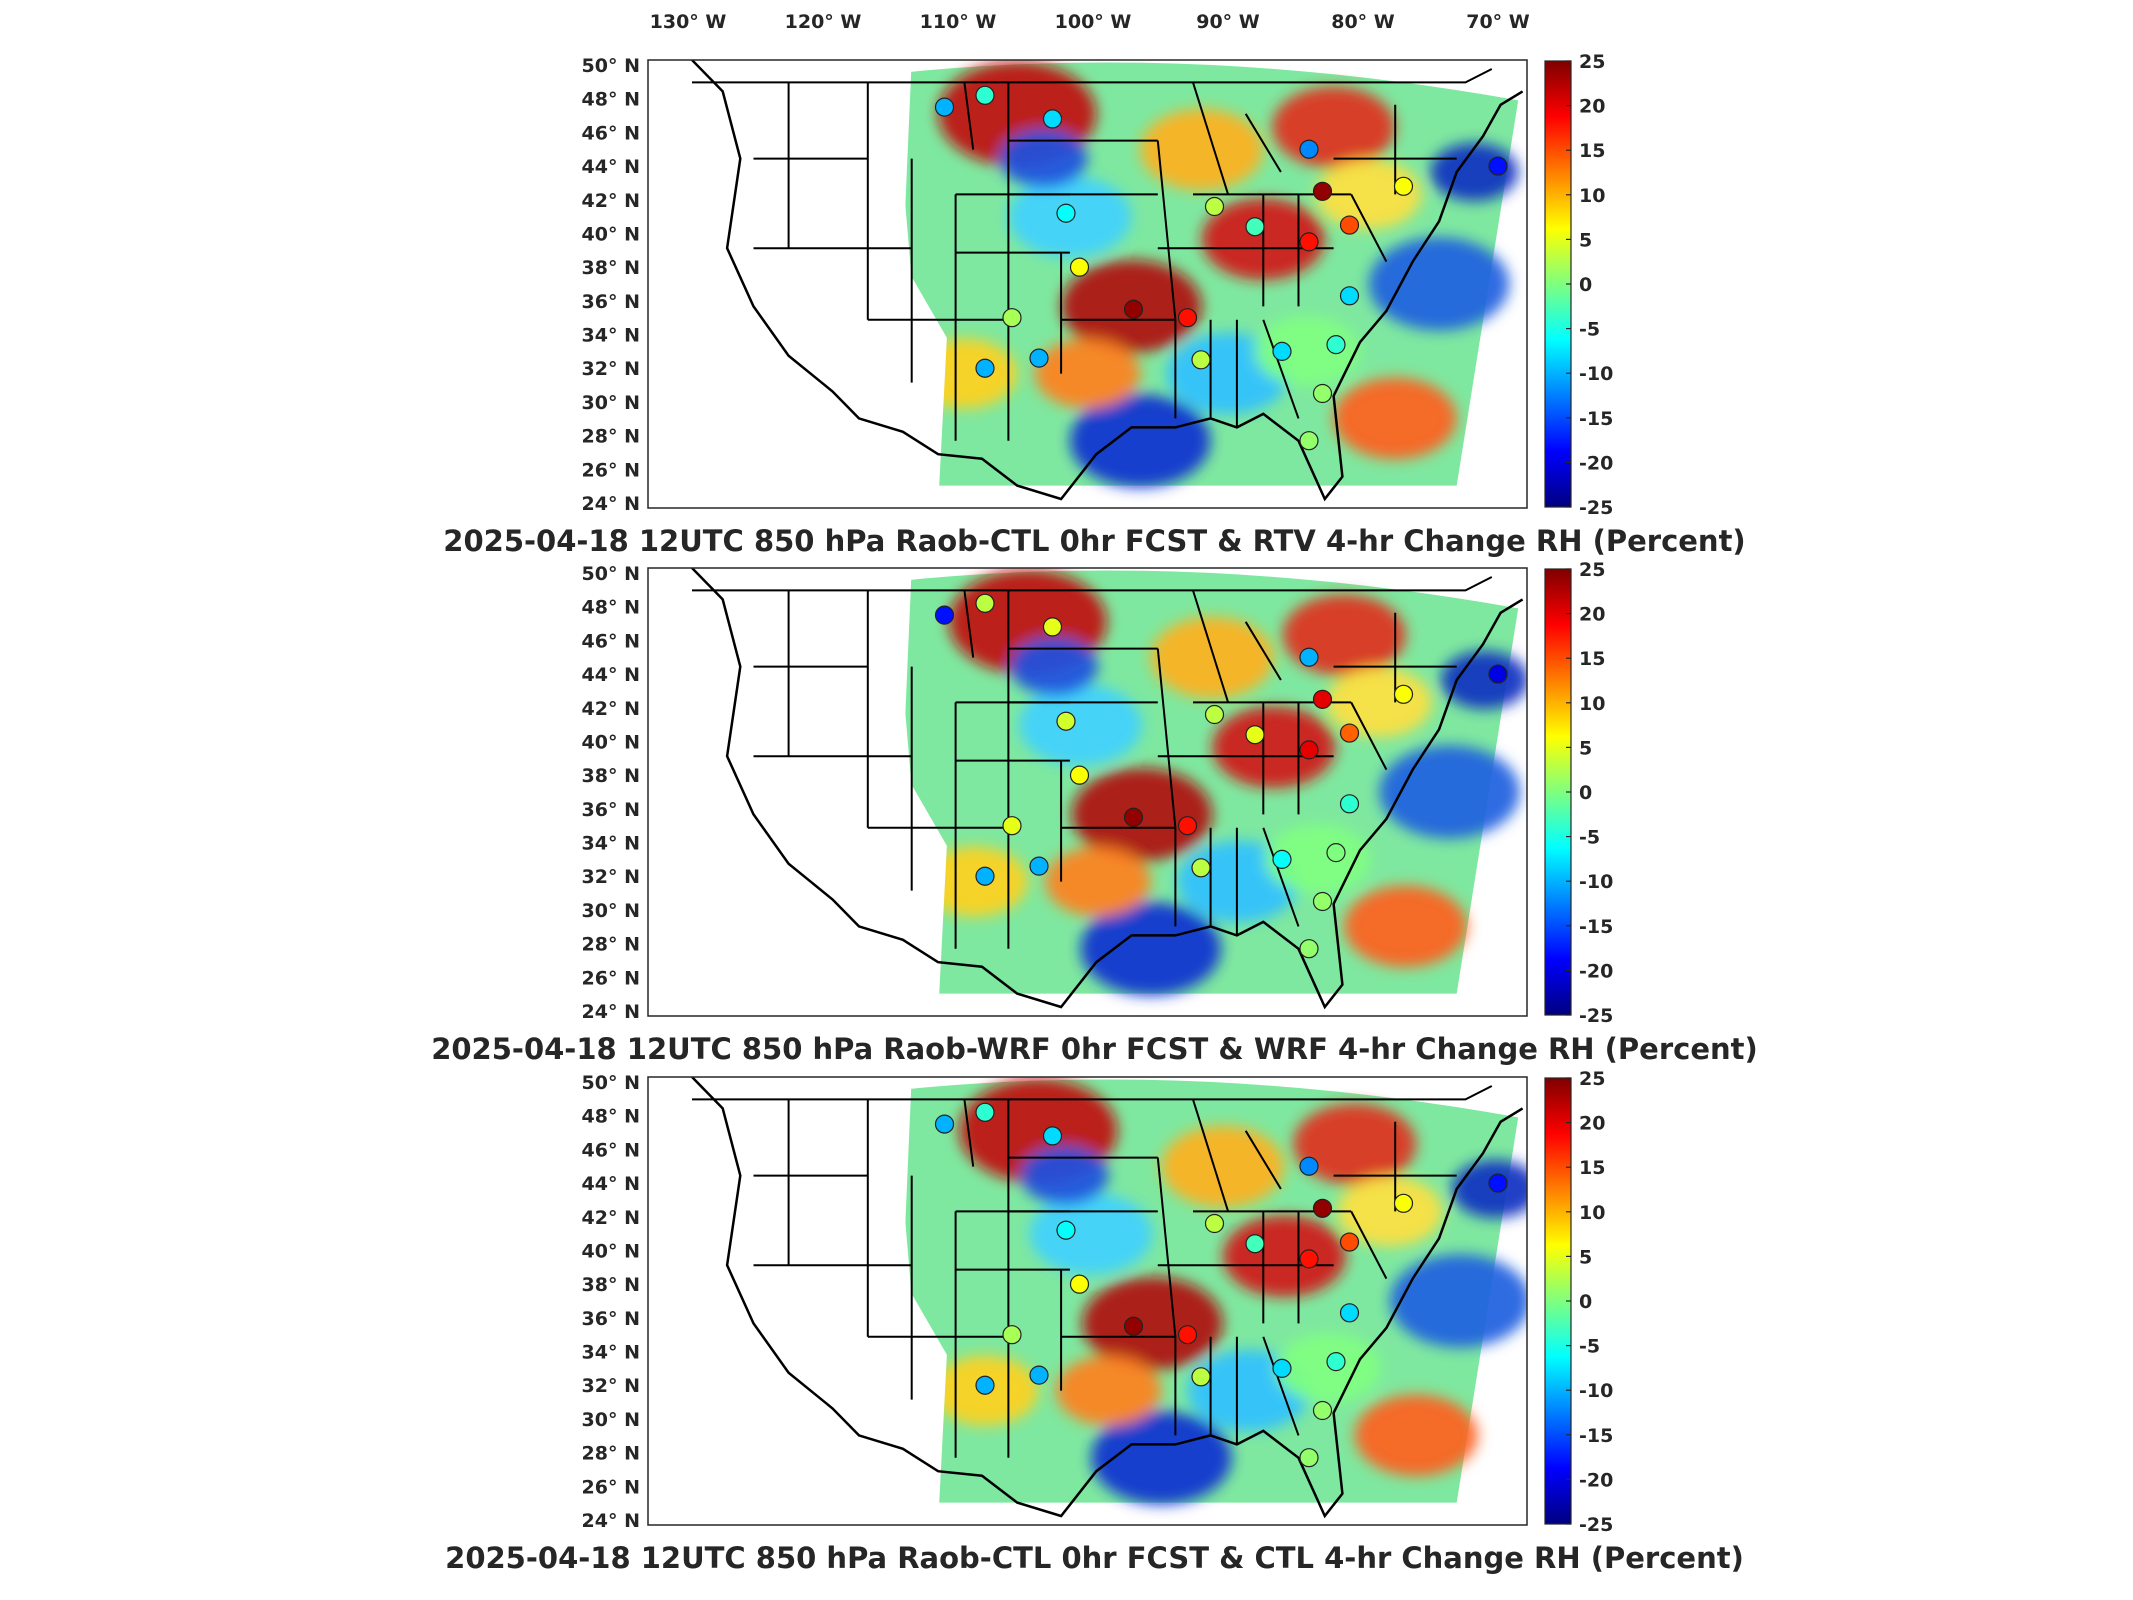  Describe the element at coordinates (1092, 1093) in the screenshot. I see `northern-border` at that location.